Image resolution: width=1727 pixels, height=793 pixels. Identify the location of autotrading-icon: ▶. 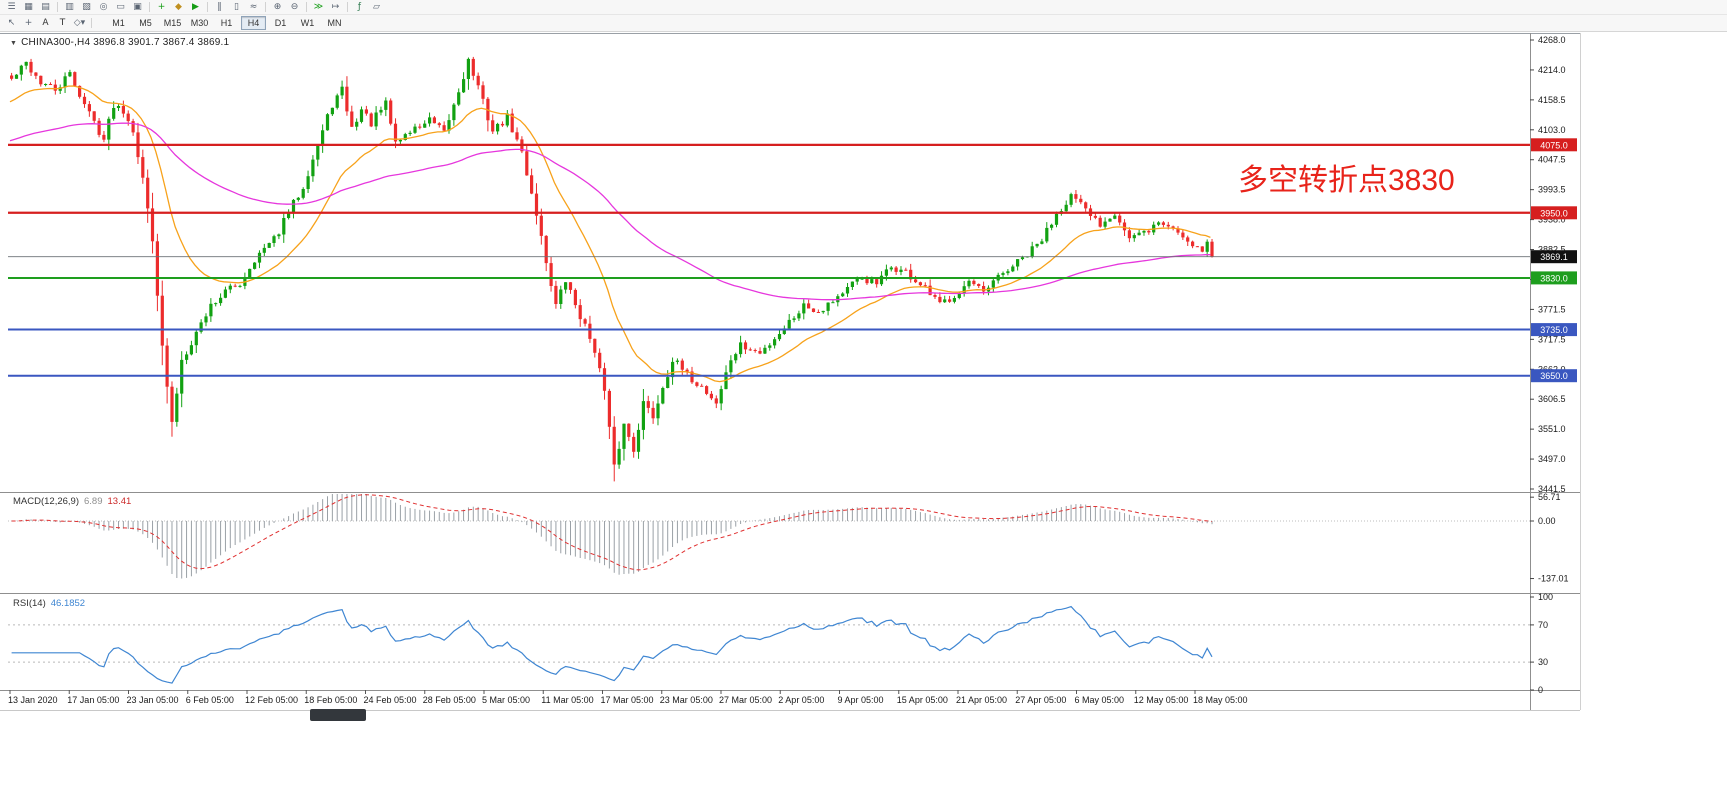
(195, 7).